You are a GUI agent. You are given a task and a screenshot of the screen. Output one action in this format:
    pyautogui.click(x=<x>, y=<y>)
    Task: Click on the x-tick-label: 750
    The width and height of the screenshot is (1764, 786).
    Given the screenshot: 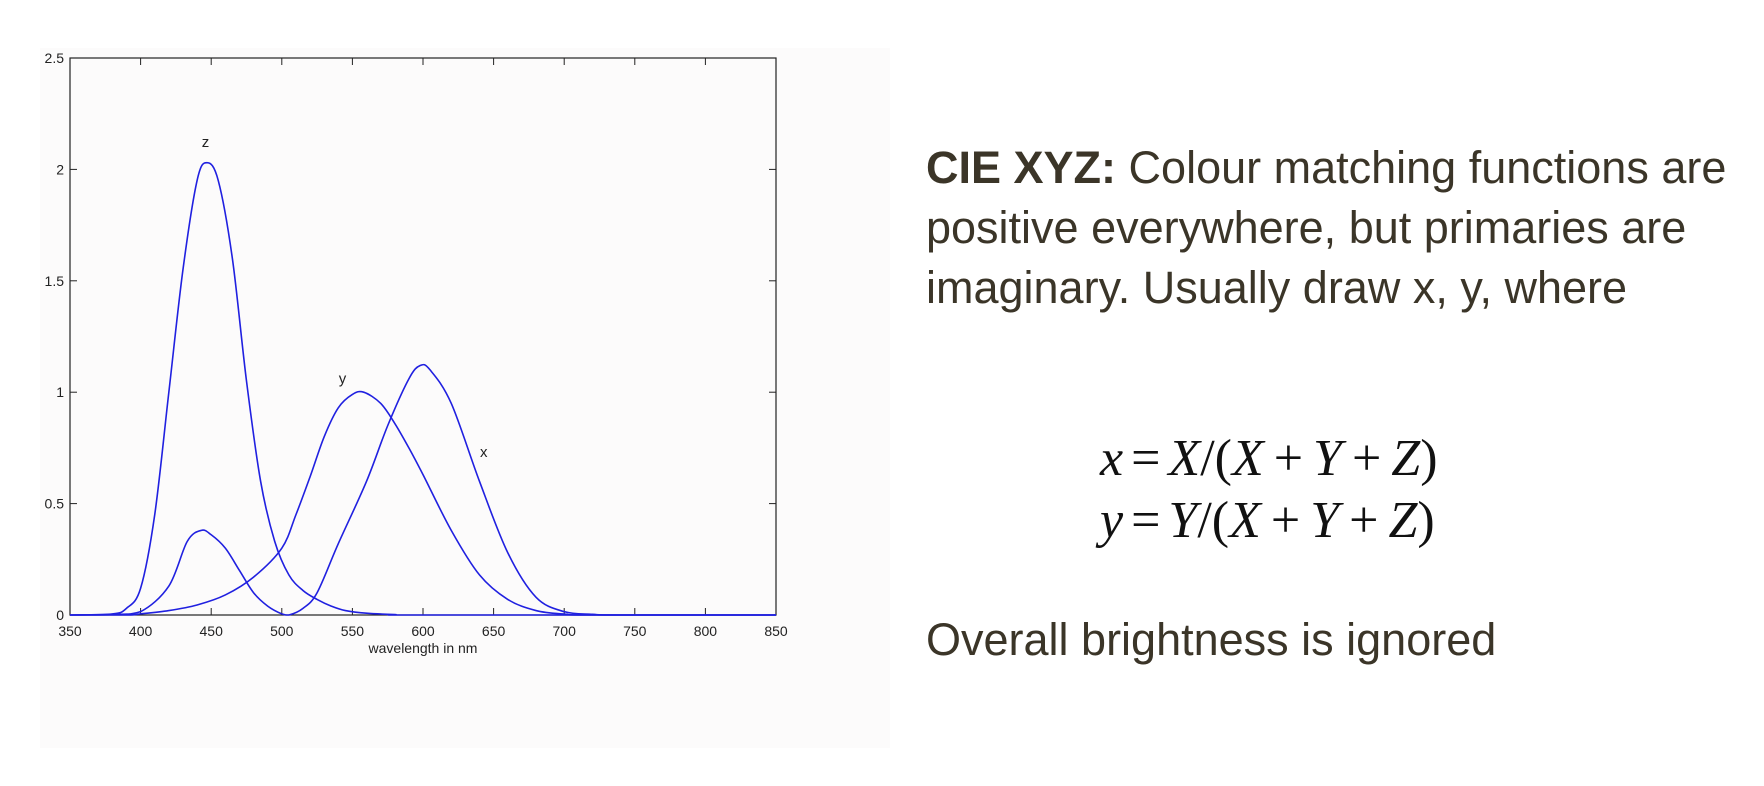 What is the action you would take?
    pyautogui.click(x=635, y=631)
    